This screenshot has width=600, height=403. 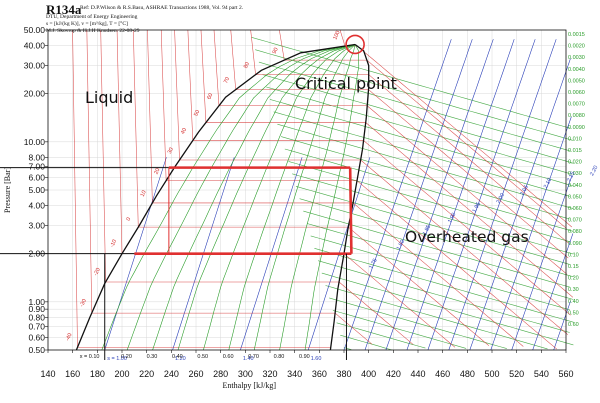 What do you see at coordinates (573, 267) in the screenshot?
I see `isochore-label: 0.15` at bounding box center [573, 267].